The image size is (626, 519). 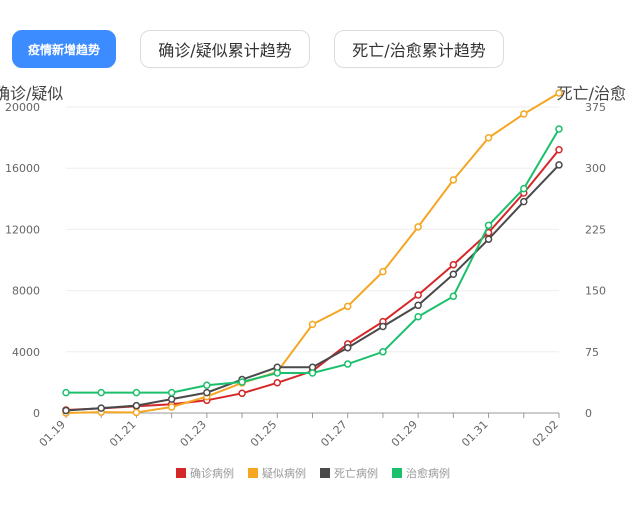 I want to click on tab-death-cured-cumulative: 死亡/治愈累计趋势, so click(x=419, y=49).